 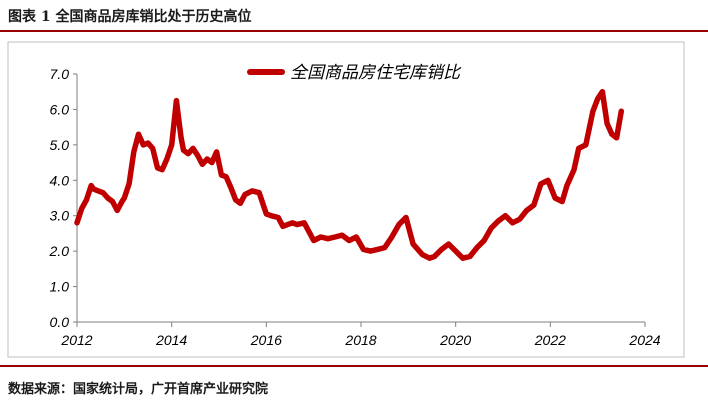 What do you see at coordinates (266, 340) in the screenshot?
I see `x-tick-label: 2016` at bounding box center [266, 340].